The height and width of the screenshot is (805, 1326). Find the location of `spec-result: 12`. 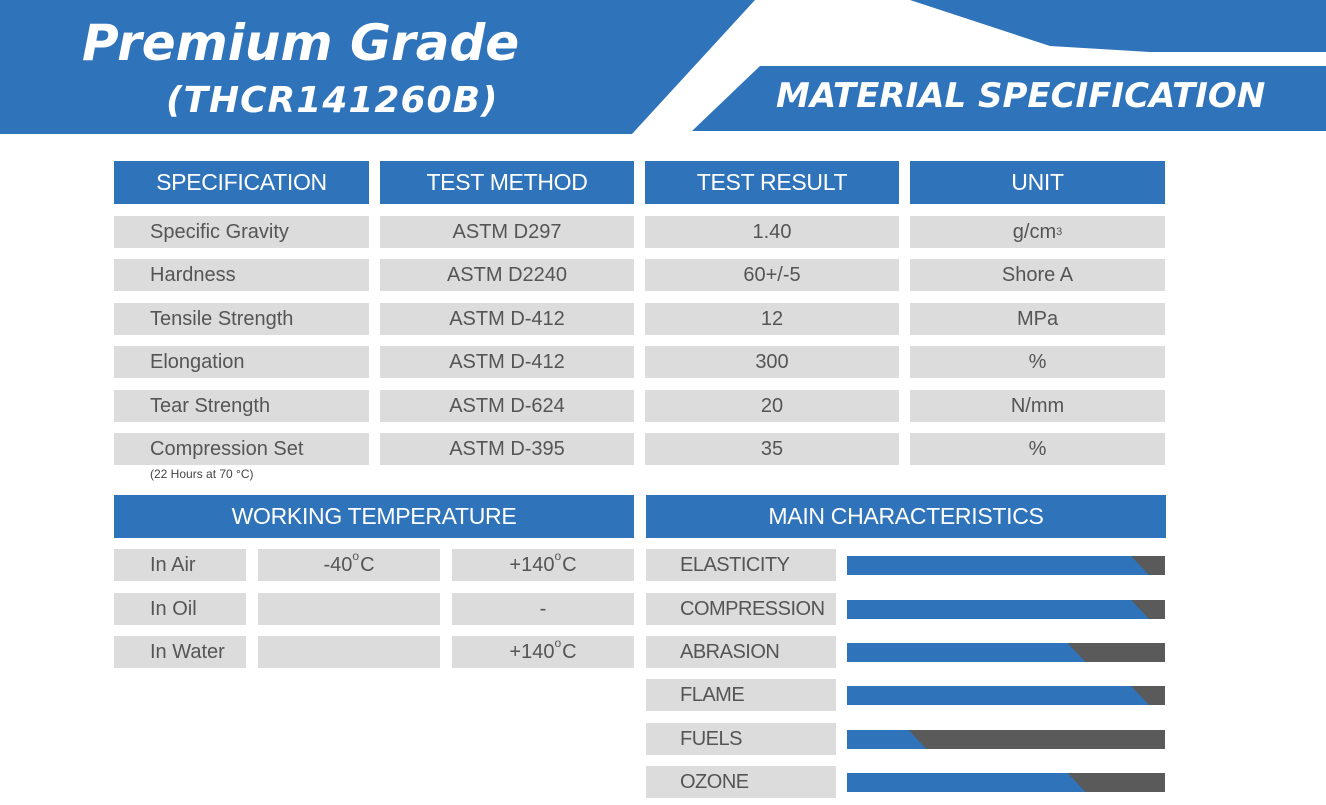

spec-result: 12 is located at coordinates (772, 319).